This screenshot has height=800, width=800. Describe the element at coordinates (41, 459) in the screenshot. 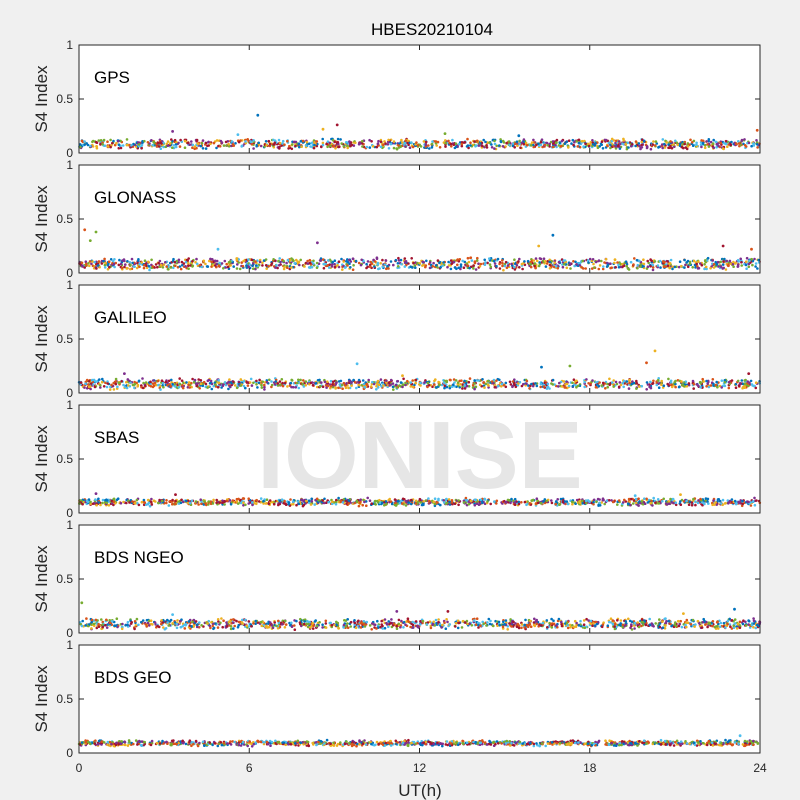

I see `y-axis-label: S4 Index` at that location.